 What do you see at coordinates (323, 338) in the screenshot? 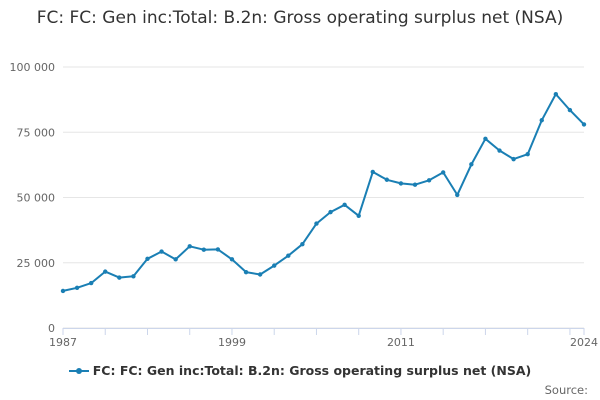
I see `x-axis: 1987 1999 2011 2024` at bounding box center [323, 338].